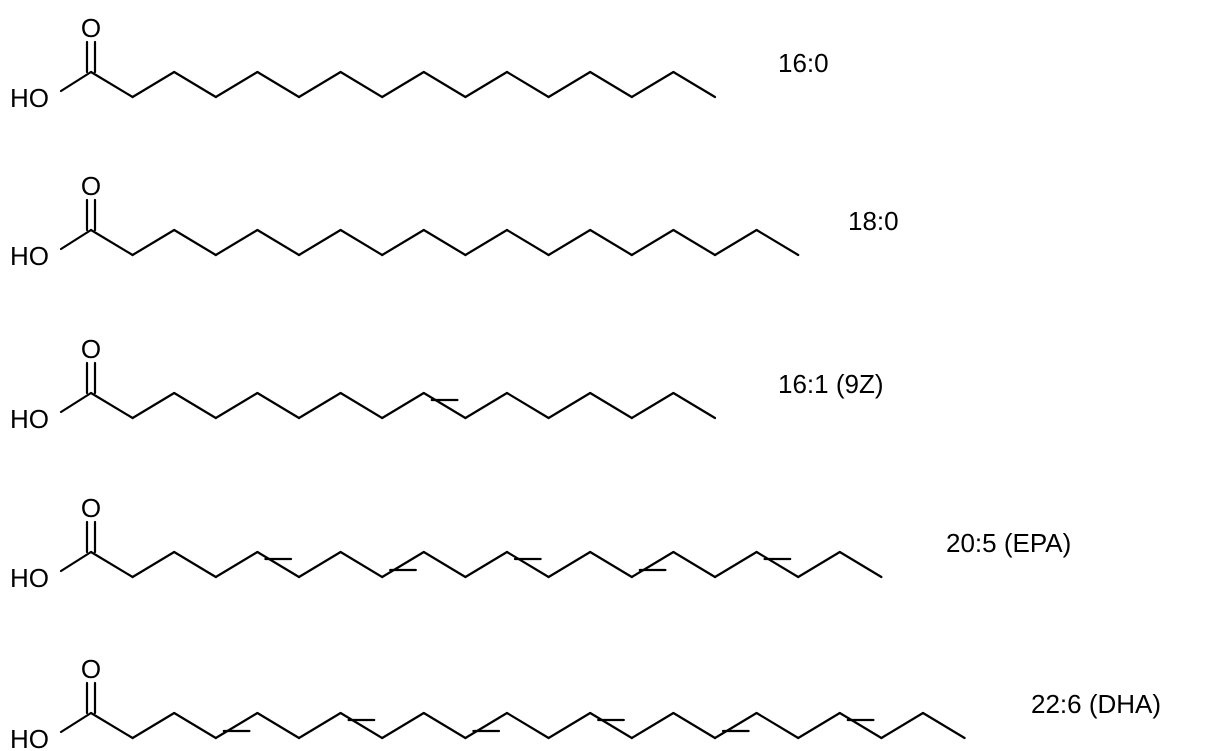  I want to click on fatty-acid-label: 18:0, so click(873, 221).